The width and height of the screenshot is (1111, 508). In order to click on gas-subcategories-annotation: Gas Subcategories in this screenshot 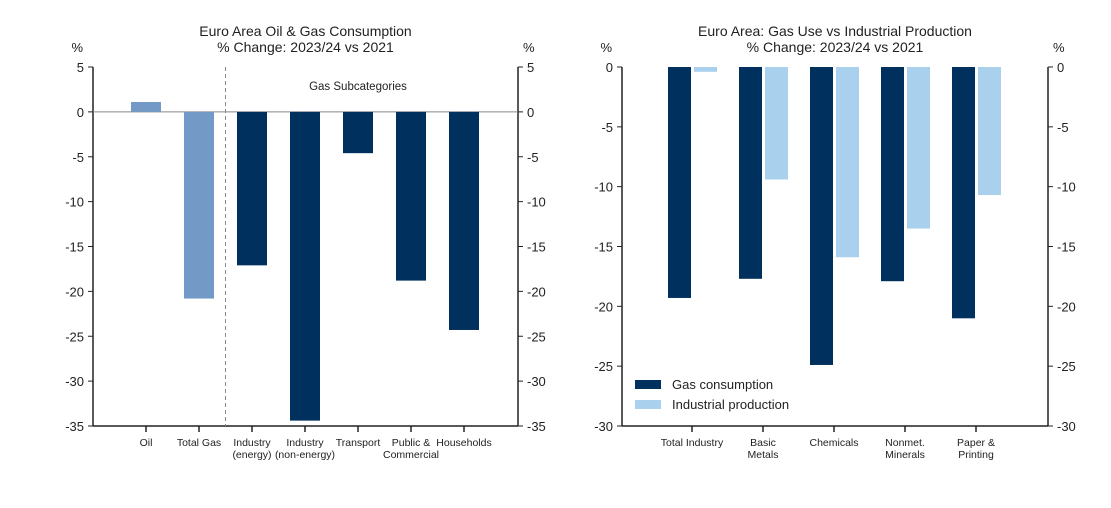, I will do `click(358, 87)`.